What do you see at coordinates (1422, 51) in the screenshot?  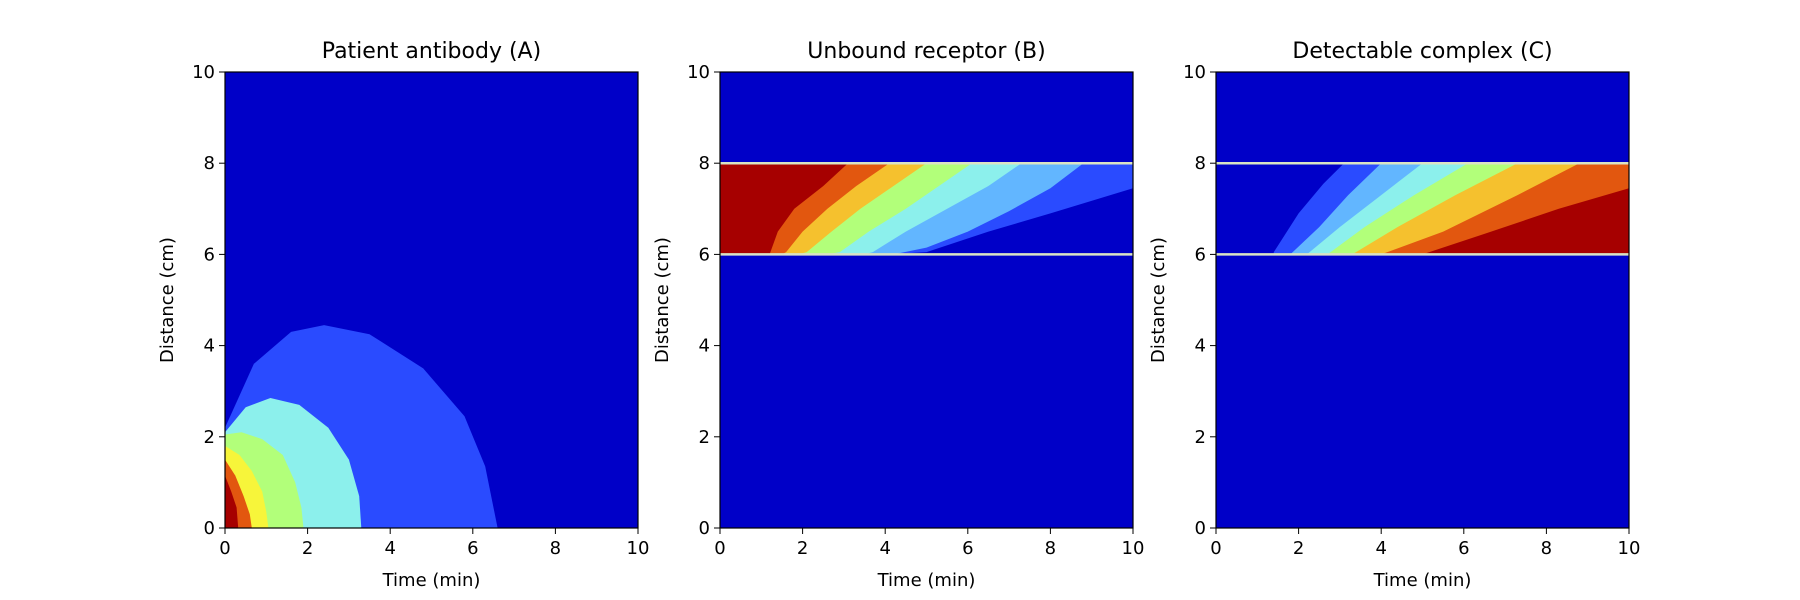 I see `chart-title: Detectable complex (C)` at bounding box center [1422, 51].